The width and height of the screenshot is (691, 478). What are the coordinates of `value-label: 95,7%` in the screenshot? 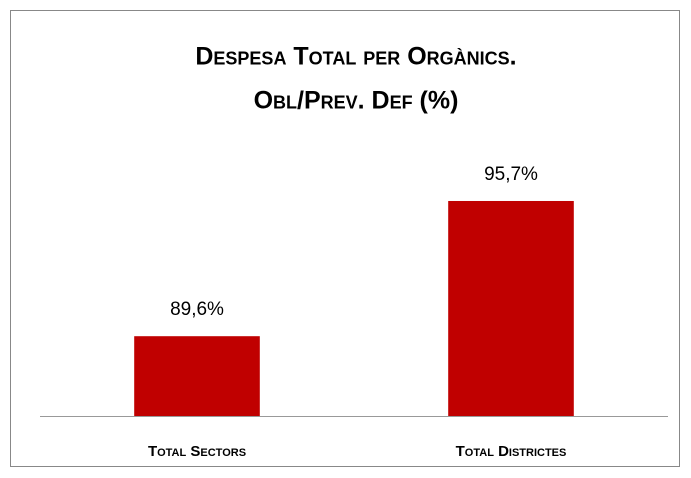 It's located at (511, 174).